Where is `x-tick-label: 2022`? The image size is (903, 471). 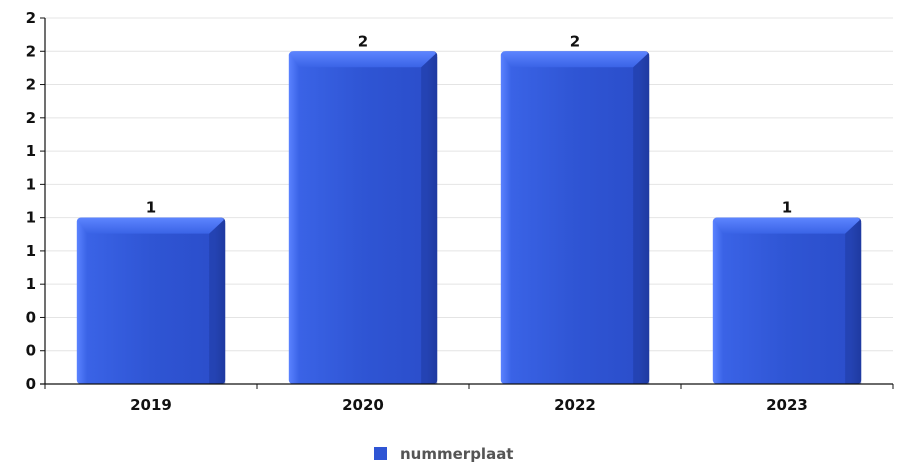
x-tick-label: 2022 is located at coordinates (575, 405).